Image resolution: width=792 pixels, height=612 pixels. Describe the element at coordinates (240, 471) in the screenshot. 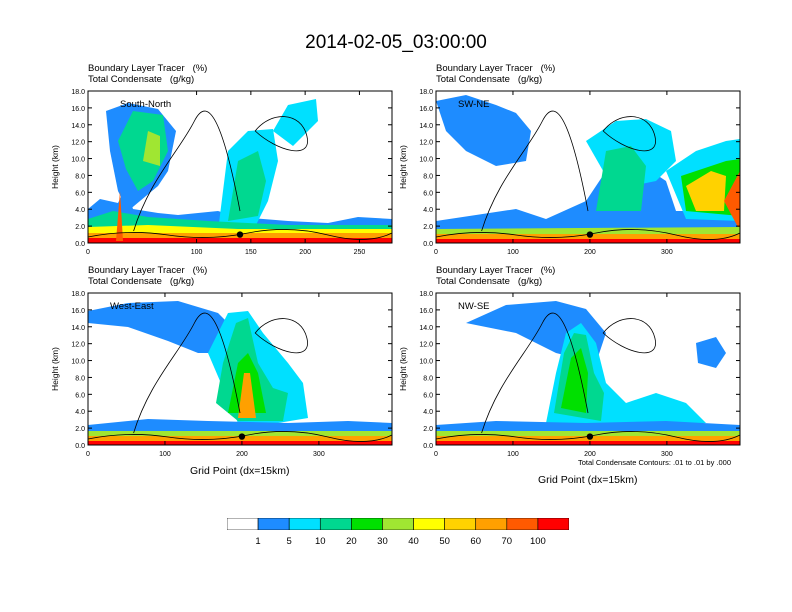

I see `x-axis-label-left: Grid Point (dx=15km)` at that location.